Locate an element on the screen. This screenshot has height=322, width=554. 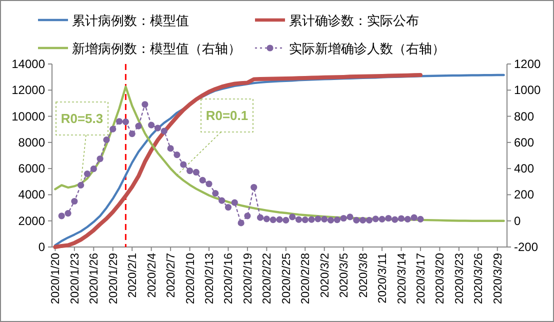
x-tick-label: 2020/2/7 is located at coordinates (172, 275).